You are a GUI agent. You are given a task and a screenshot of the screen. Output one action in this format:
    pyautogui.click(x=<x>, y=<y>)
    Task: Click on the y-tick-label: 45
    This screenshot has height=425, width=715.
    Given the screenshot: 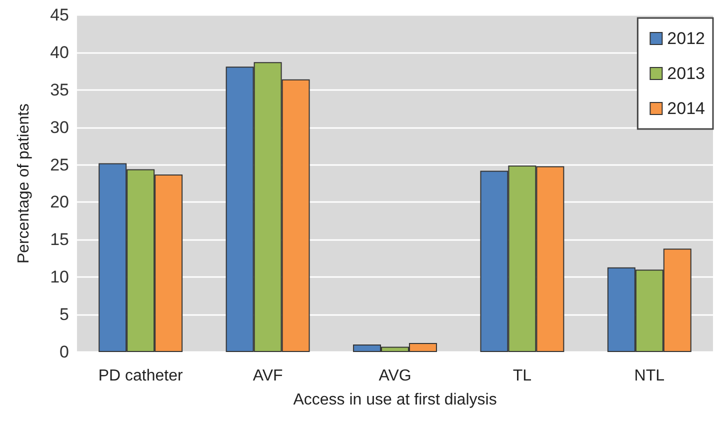 What is the action you would take?
    pyautogui.click(x=59, y=15)
    